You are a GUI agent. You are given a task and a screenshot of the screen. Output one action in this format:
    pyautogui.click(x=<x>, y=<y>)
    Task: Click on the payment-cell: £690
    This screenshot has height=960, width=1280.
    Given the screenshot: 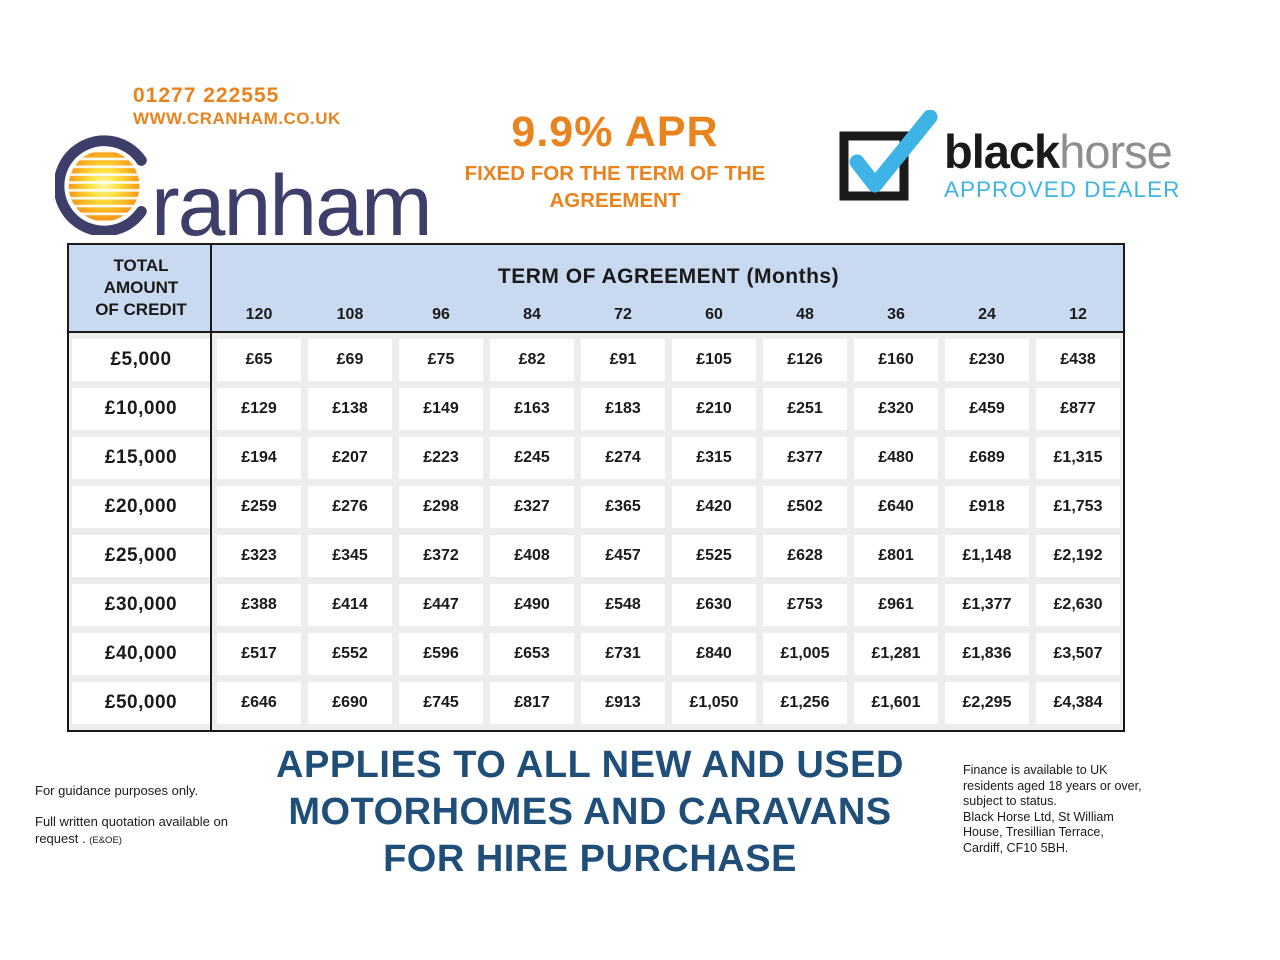 What is the action you would take?
    pyautogui.click(x=350, y=703)
    